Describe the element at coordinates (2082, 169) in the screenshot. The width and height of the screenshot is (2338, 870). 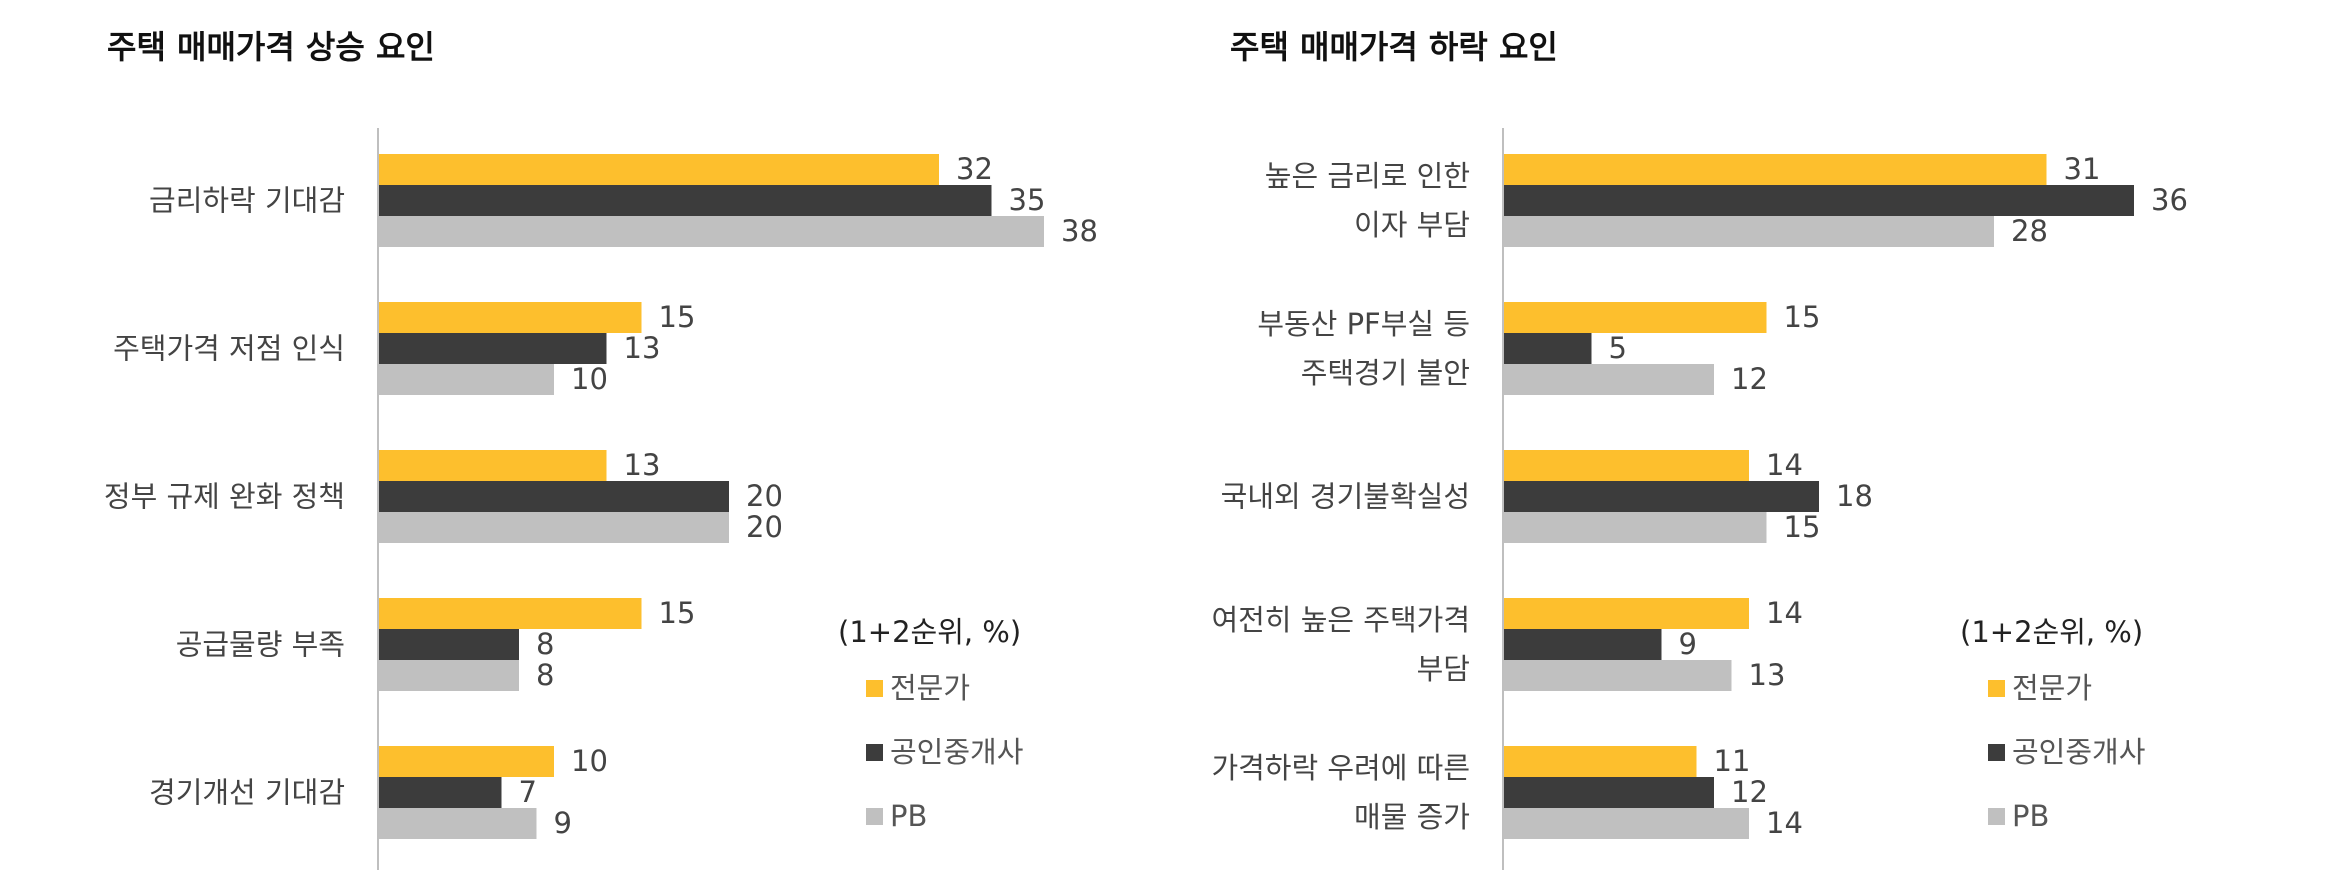
I see `data-label: 31` at that location.